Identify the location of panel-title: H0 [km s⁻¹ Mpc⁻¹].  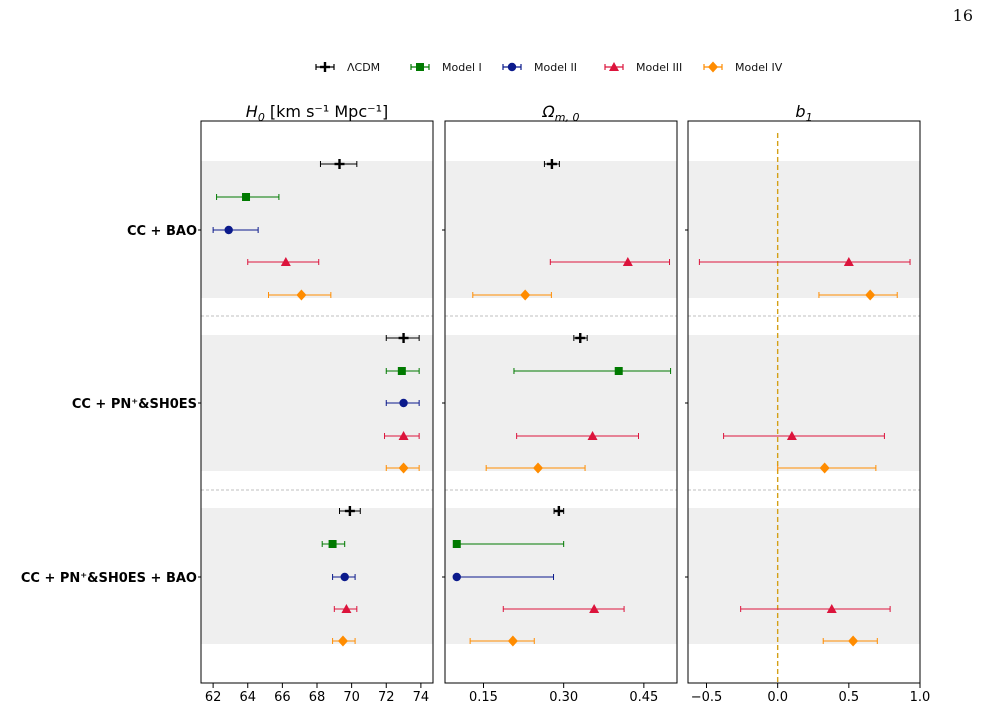
(317, 113).